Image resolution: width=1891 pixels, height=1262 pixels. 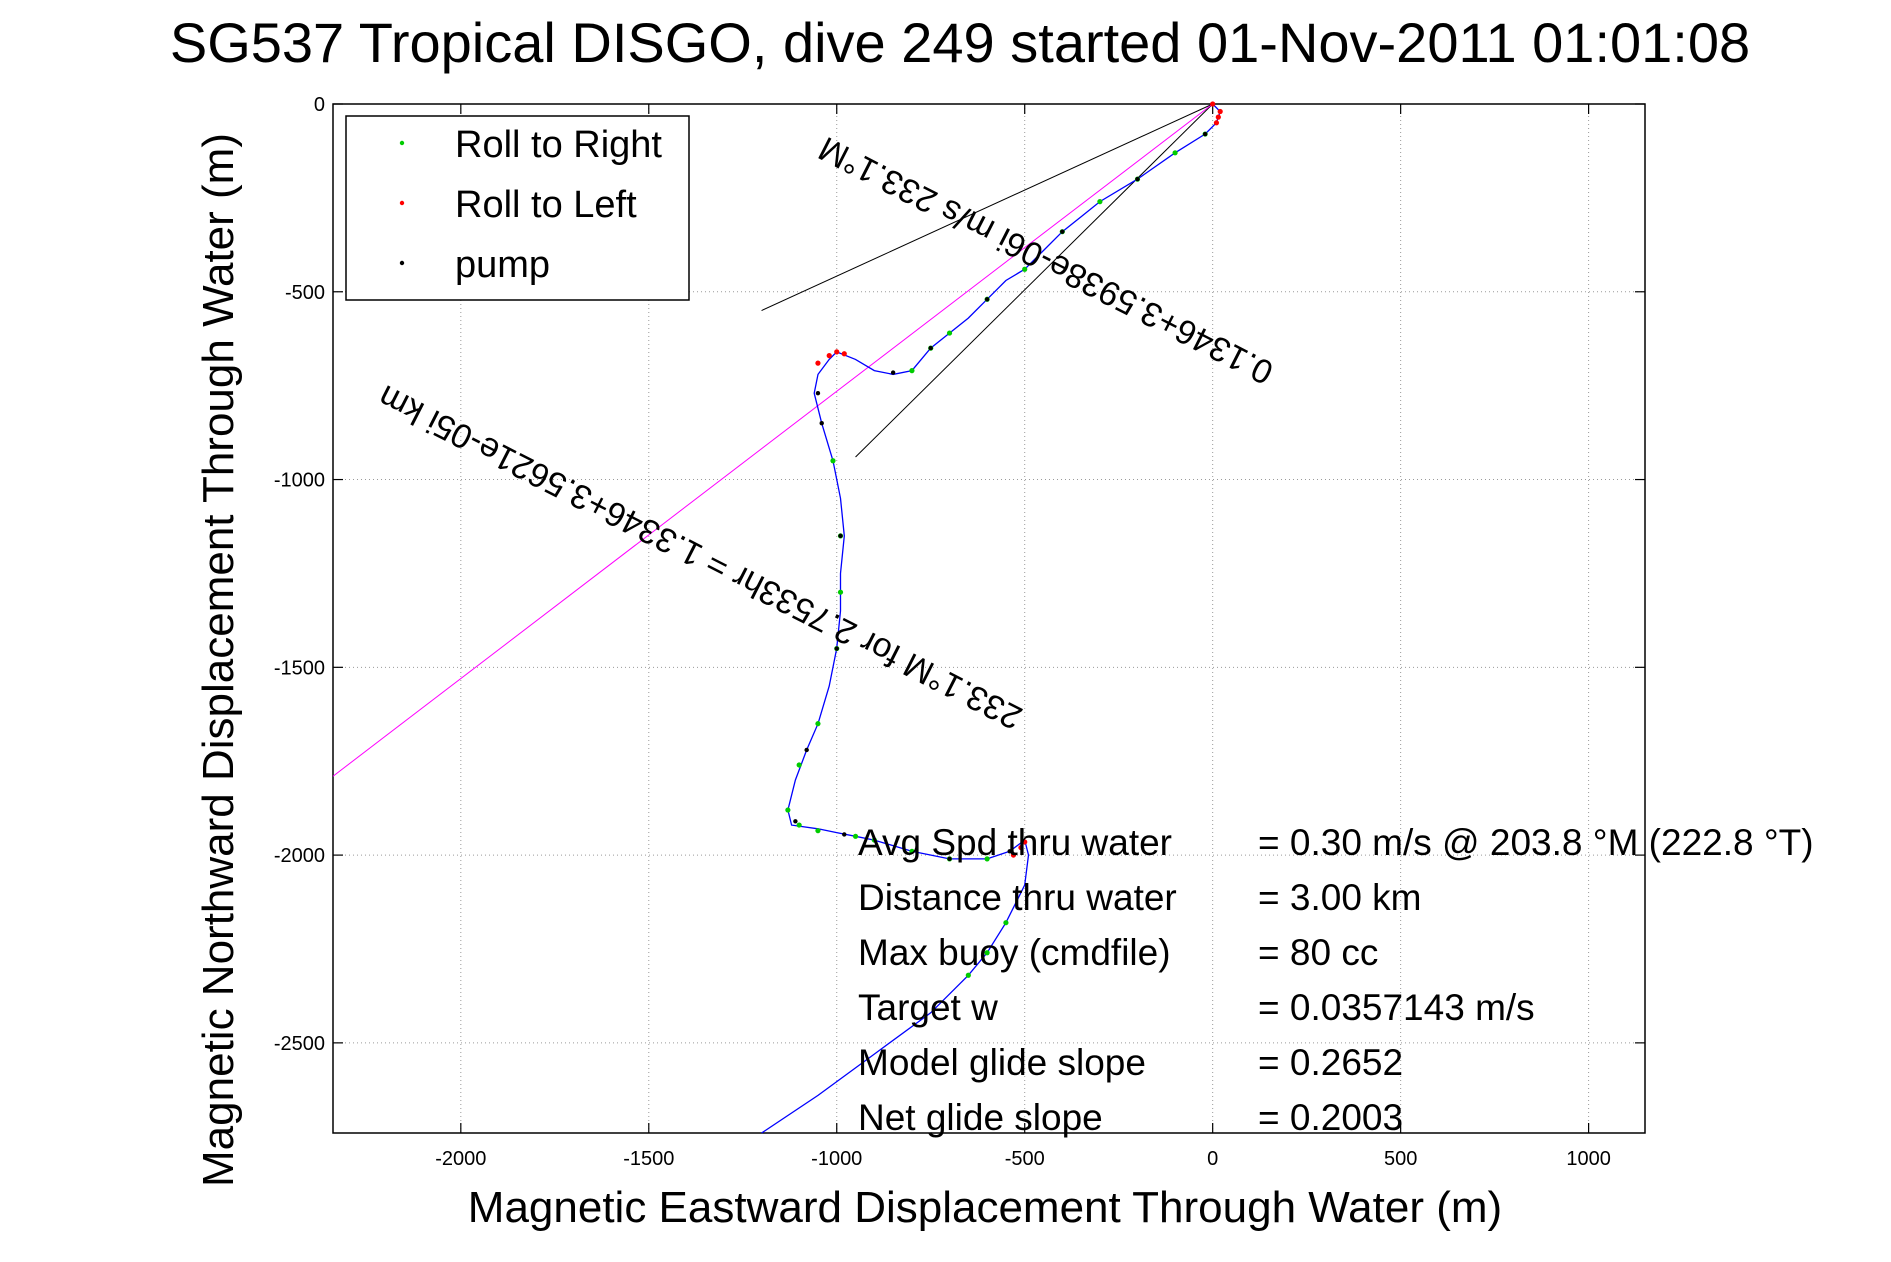 What do you see at coordinates (1400, 1159) in the screenshot?
I see `x-tick-label: 500` at bounding box center [1400, 1159].